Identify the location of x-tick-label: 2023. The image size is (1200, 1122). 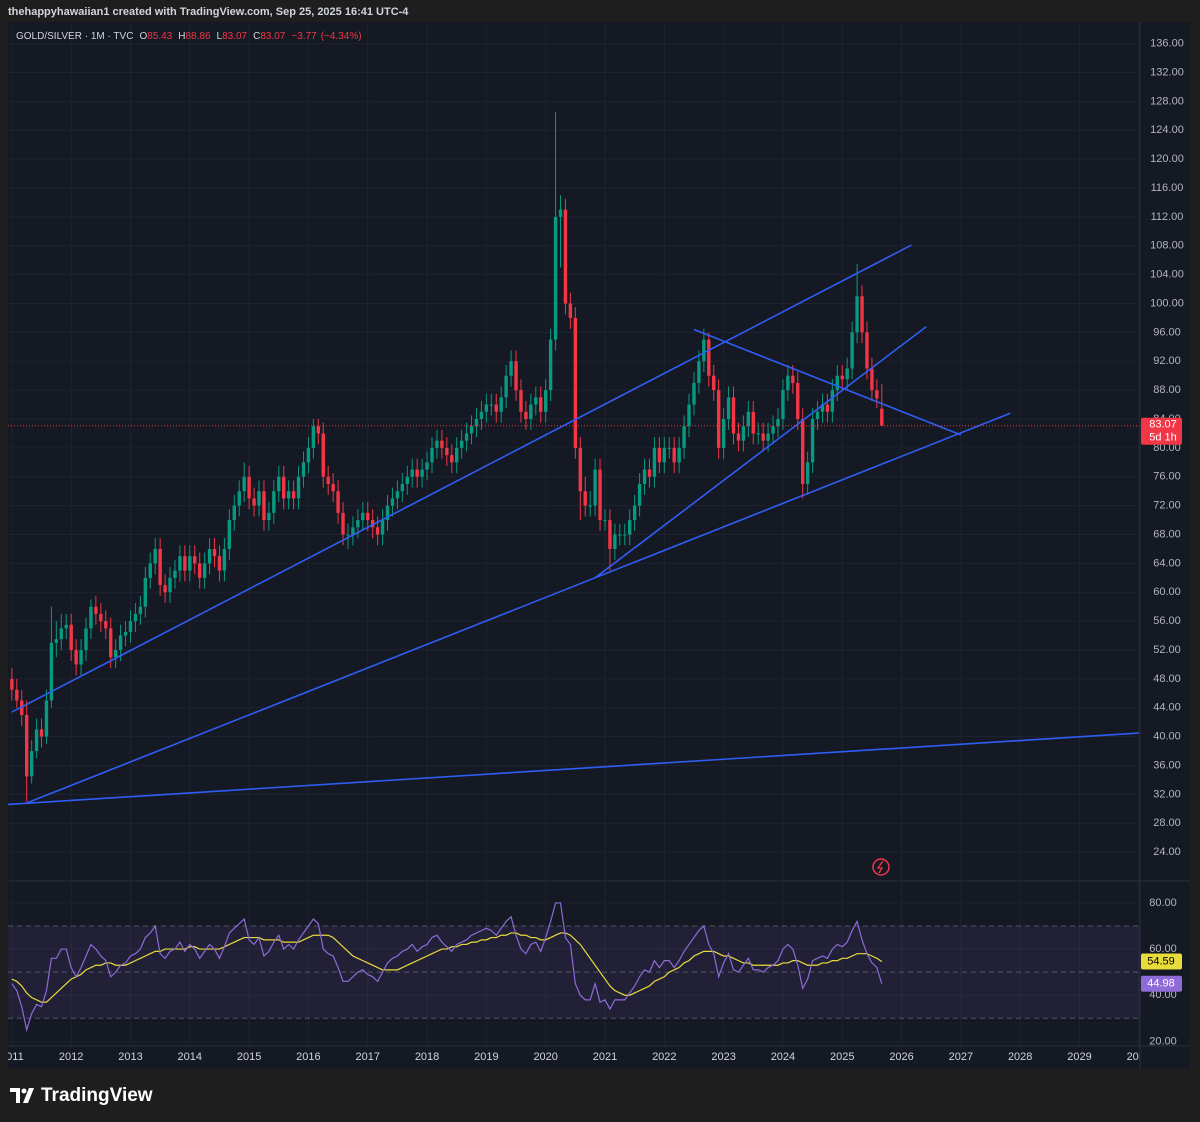
(723, 1057).